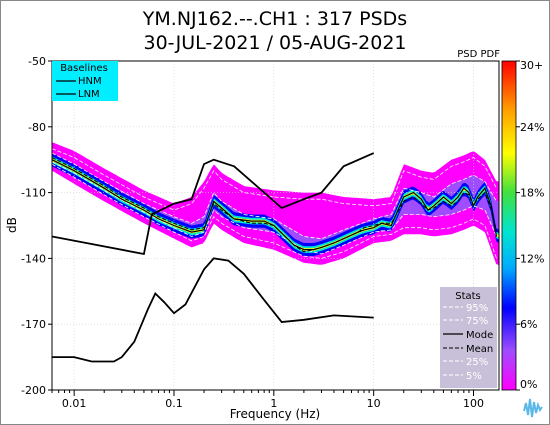 The image size is (550, 425). I want to click on waveform-logo, so click(533, 408).